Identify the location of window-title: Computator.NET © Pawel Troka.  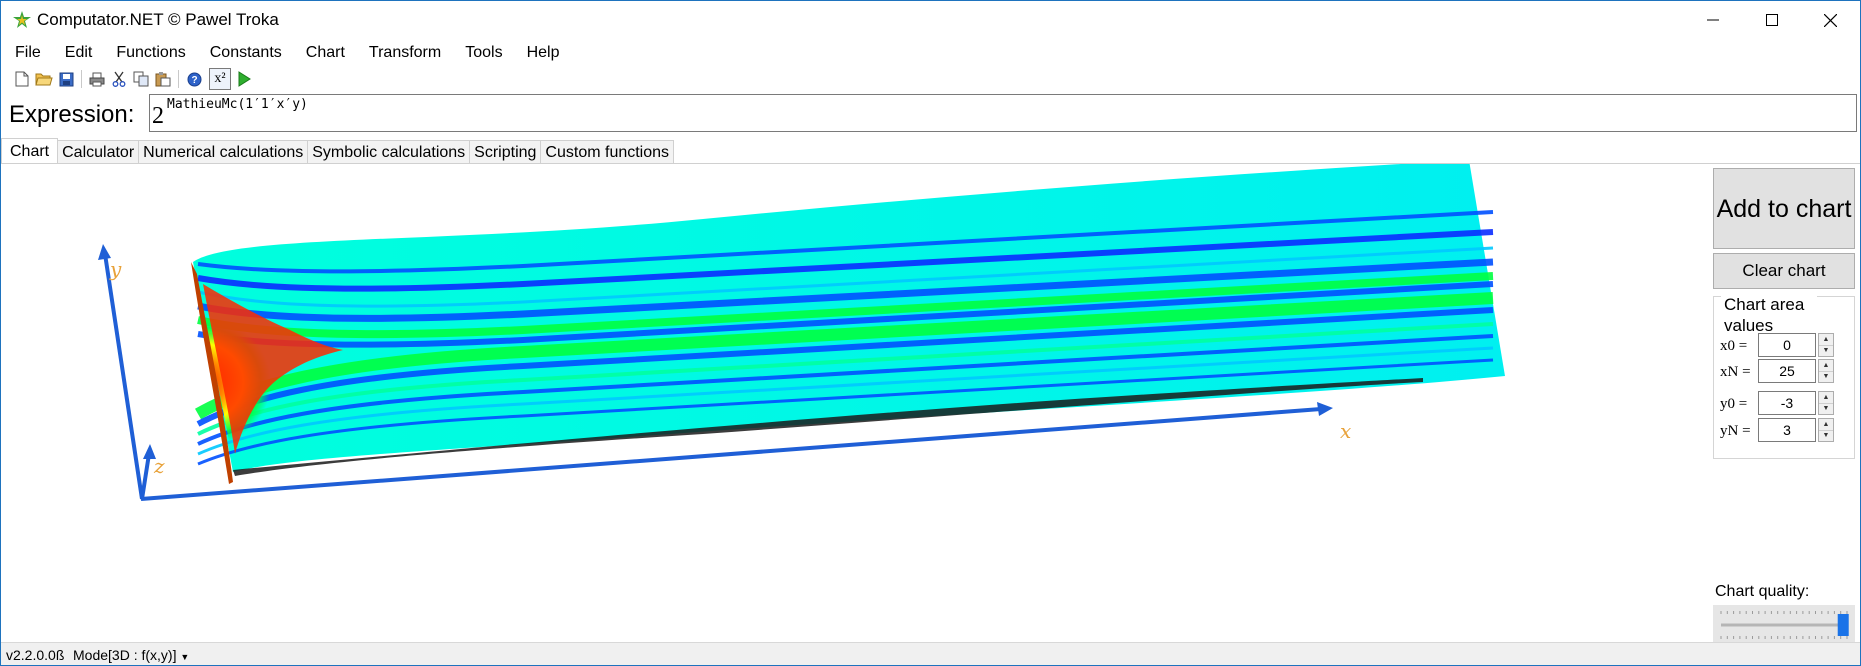
(158, 19).